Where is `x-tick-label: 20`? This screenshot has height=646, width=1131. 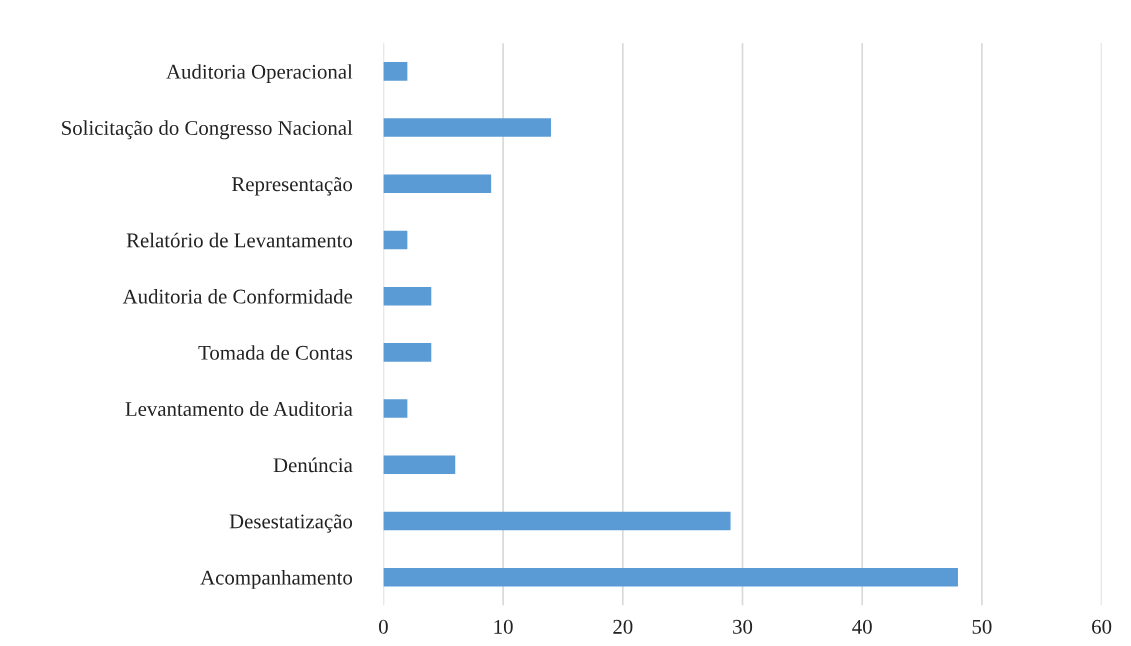 x-tick-label: 20 is located at coordinates (623, 626).